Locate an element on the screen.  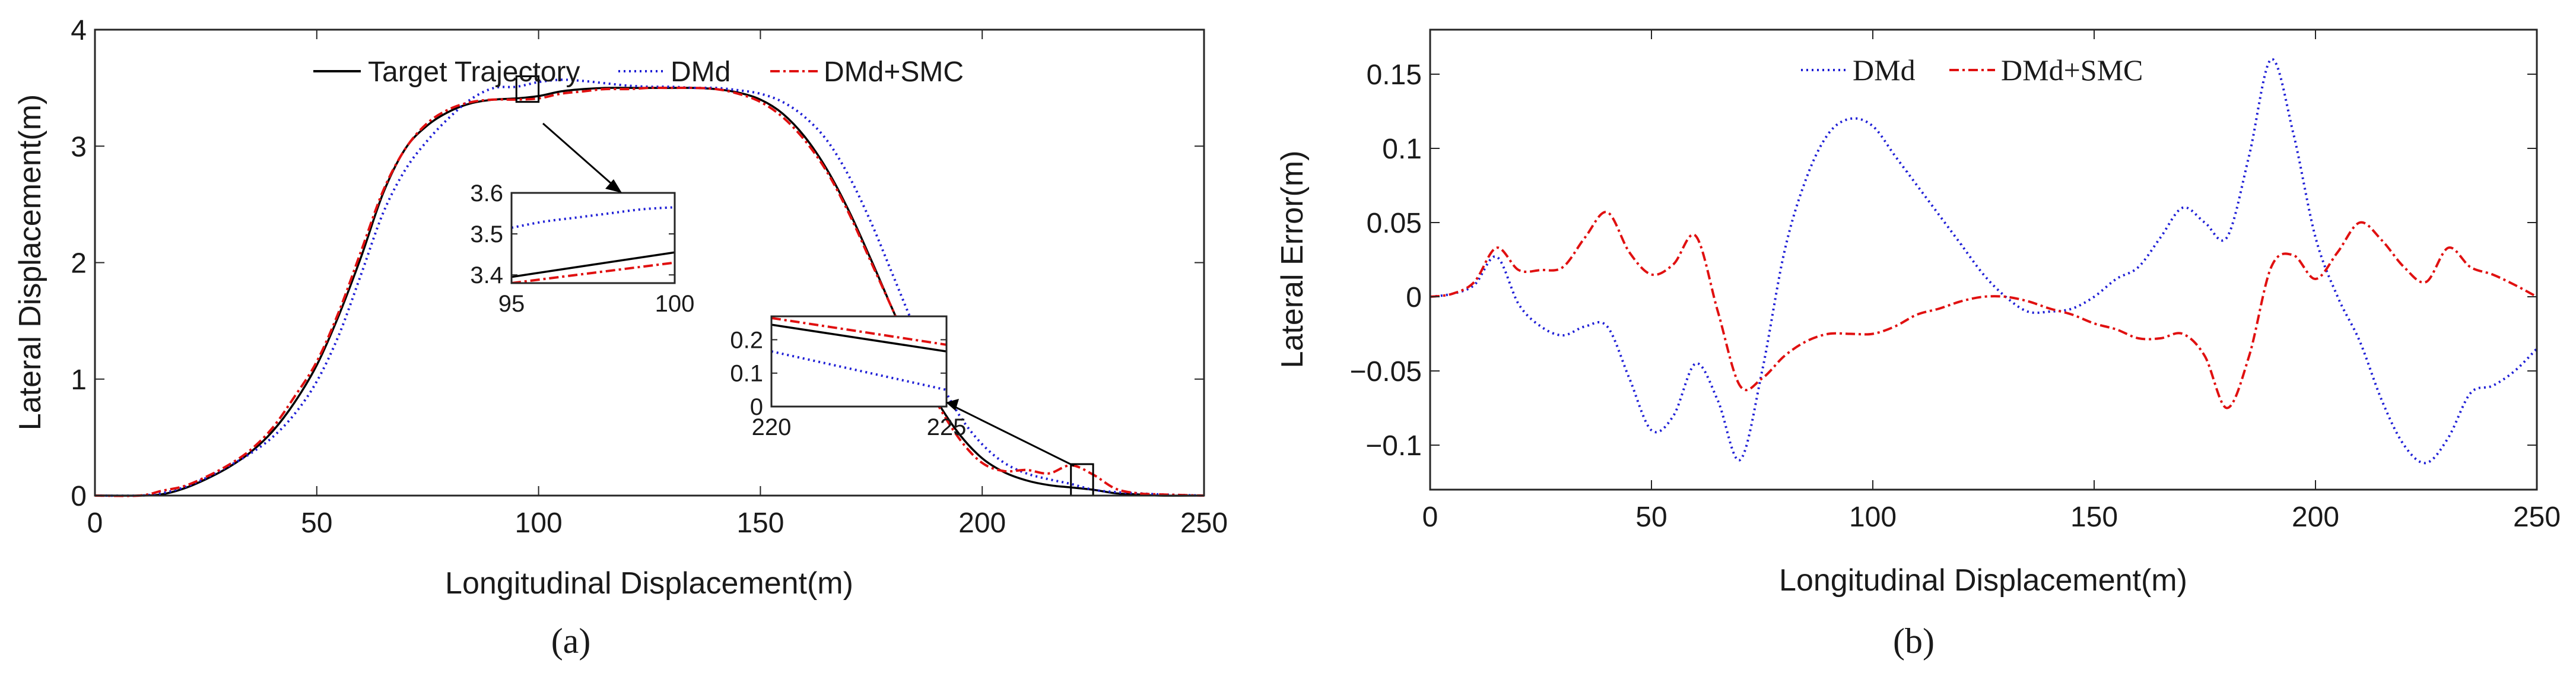
legend-b-smc-label: DMd+SMC is located at coordinates (2072, 70).